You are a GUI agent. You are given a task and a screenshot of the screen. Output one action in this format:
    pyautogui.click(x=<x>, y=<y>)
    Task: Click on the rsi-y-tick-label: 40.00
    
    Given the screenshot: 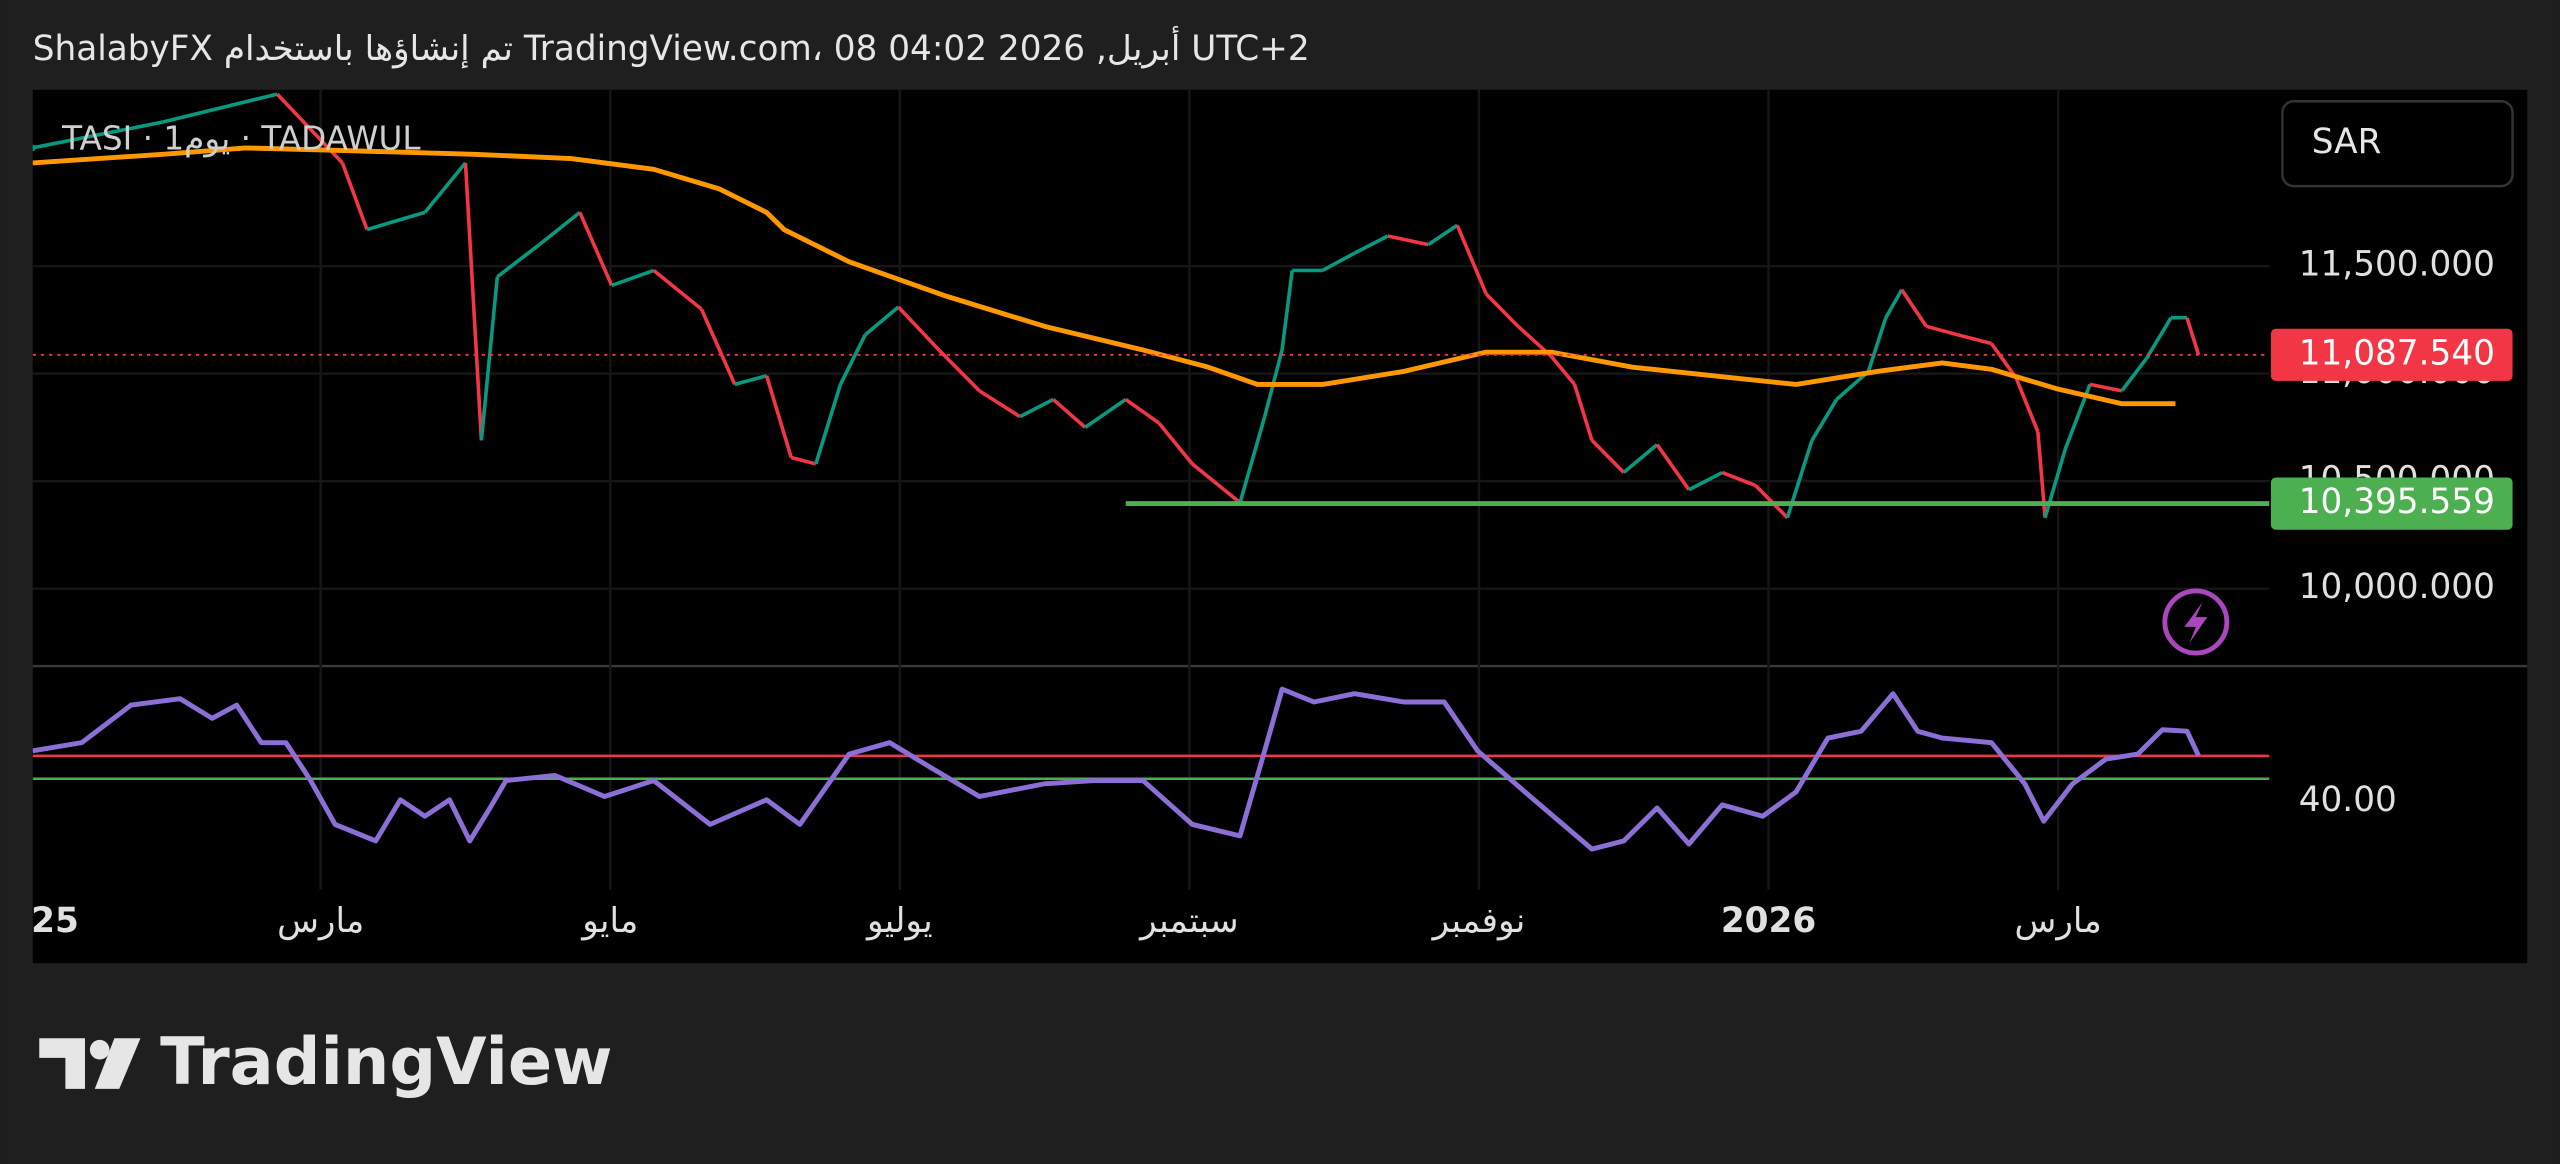 What is the action you would take?
    pyautogui.click(x=2348, y=800)
    